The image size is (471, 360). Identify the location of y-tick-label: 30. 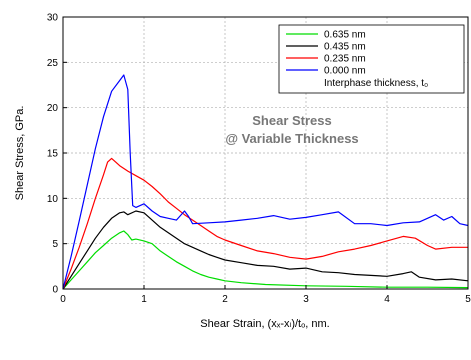
(53, 18).